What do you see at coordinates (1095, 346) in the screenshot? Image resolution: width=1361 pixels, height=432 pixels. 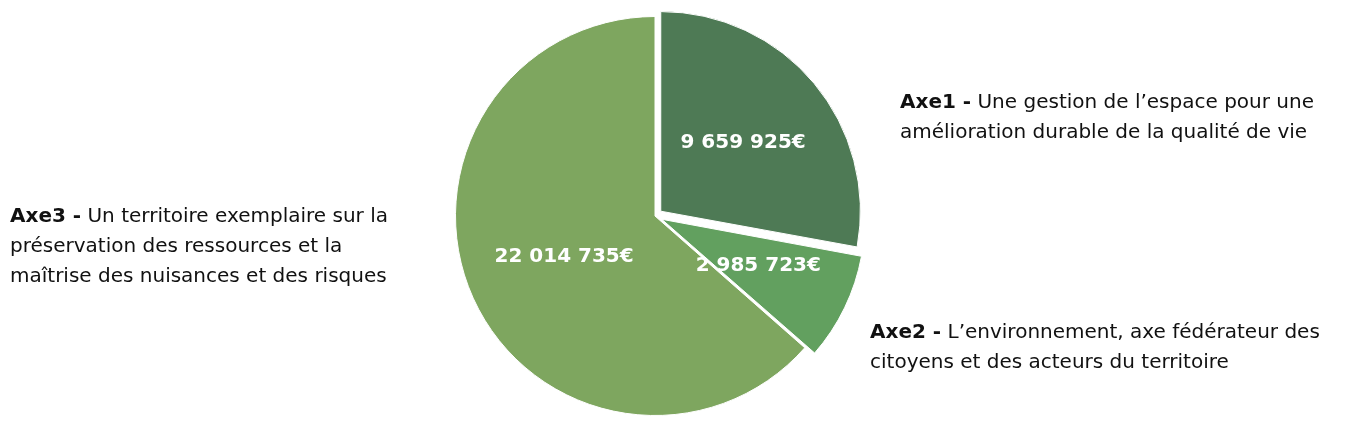 I see `slice-label: Axe2 - L’environnement, axe fédérateur des citoyens et des acteurs du territoire` at bounding box center [1095, 346].